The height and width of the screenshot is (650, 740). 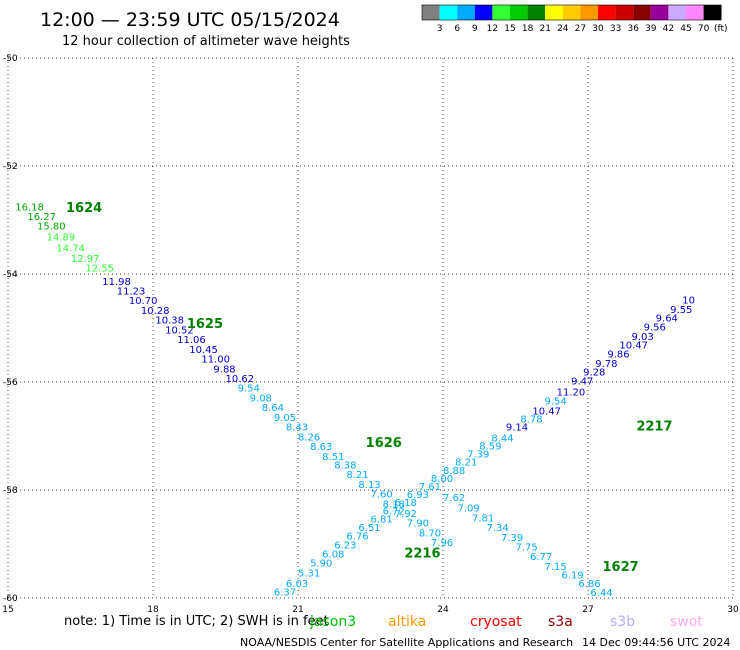 What do you see at coordinates (309, 437) in the screenshot?
I see `wave-height-point: 8.26` at bounding box center [309, 437].